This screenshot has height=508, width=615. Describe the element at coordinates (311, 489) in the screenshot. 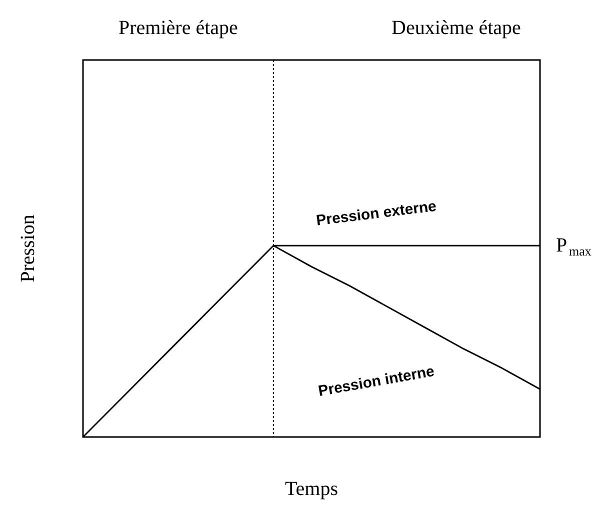

I see `x-axis-title: Temps` at that location.